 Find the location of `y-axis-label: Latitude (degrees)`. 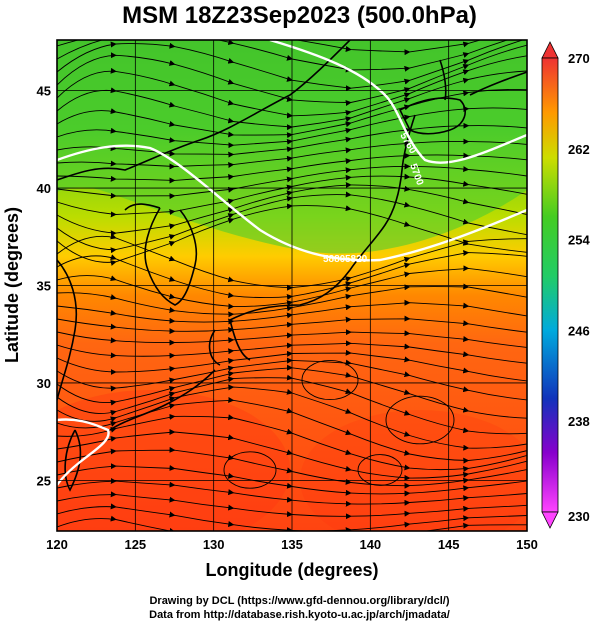

y-axis-label: Latitude (degrees) is located at coordinates (12, 285).